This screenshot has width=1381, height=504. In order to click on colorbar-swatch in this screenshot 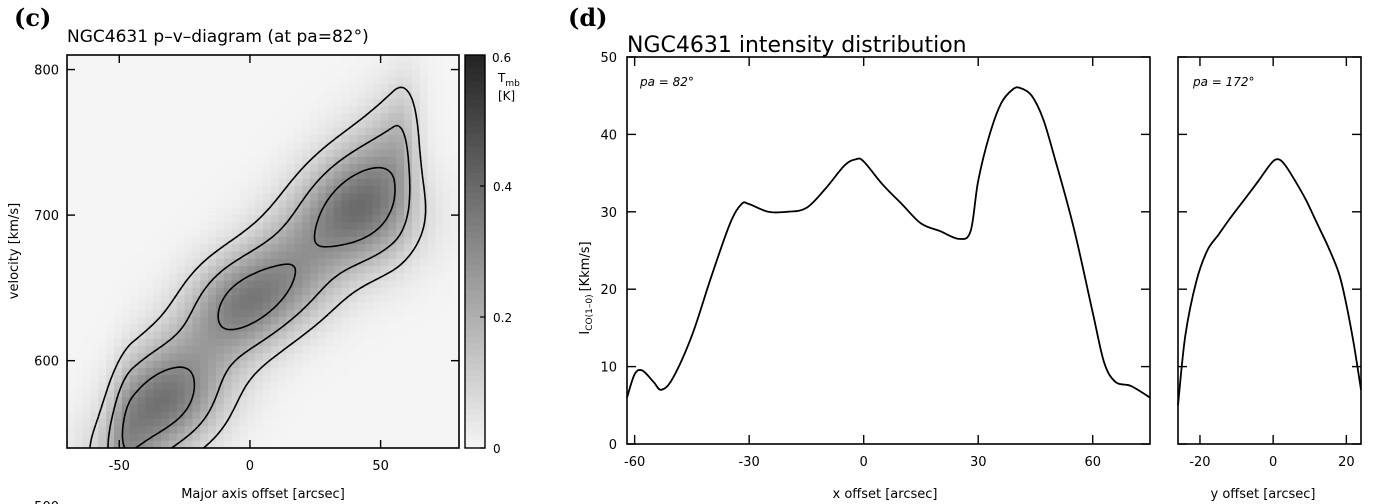, I will do `click(475, 393)`.